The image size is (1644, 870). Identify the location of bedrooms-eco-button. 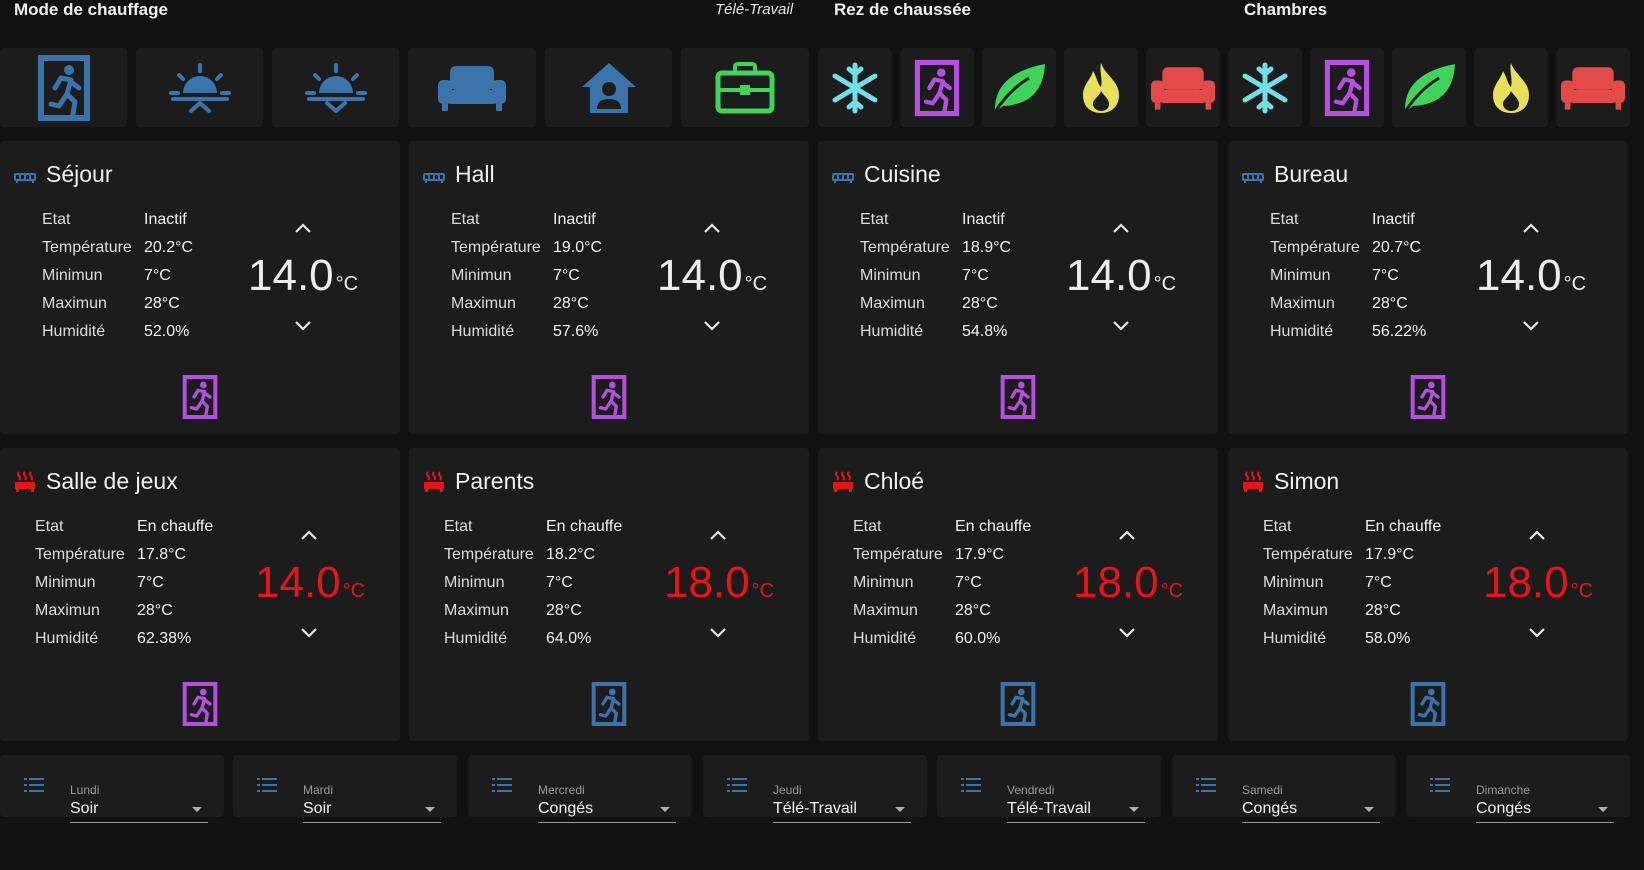
(1429, 87).